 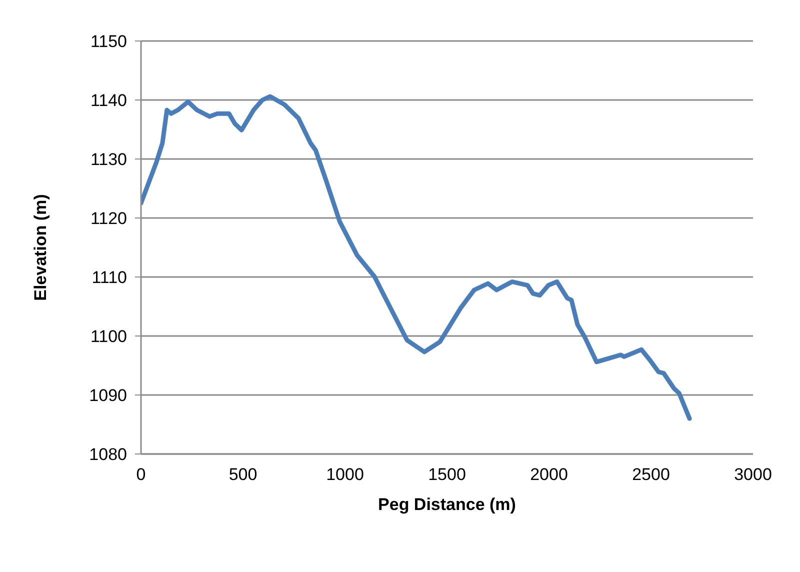 I want to click on x-tick-label: 1000, so click(x=345, y=474).